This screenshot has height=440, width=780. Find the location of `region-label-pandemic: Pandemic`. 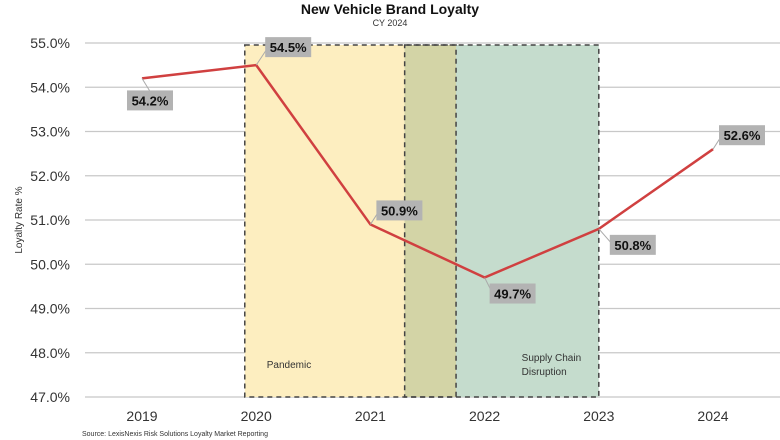

region-label-pandemic: Pandemic is located at coordinates (289, 365).